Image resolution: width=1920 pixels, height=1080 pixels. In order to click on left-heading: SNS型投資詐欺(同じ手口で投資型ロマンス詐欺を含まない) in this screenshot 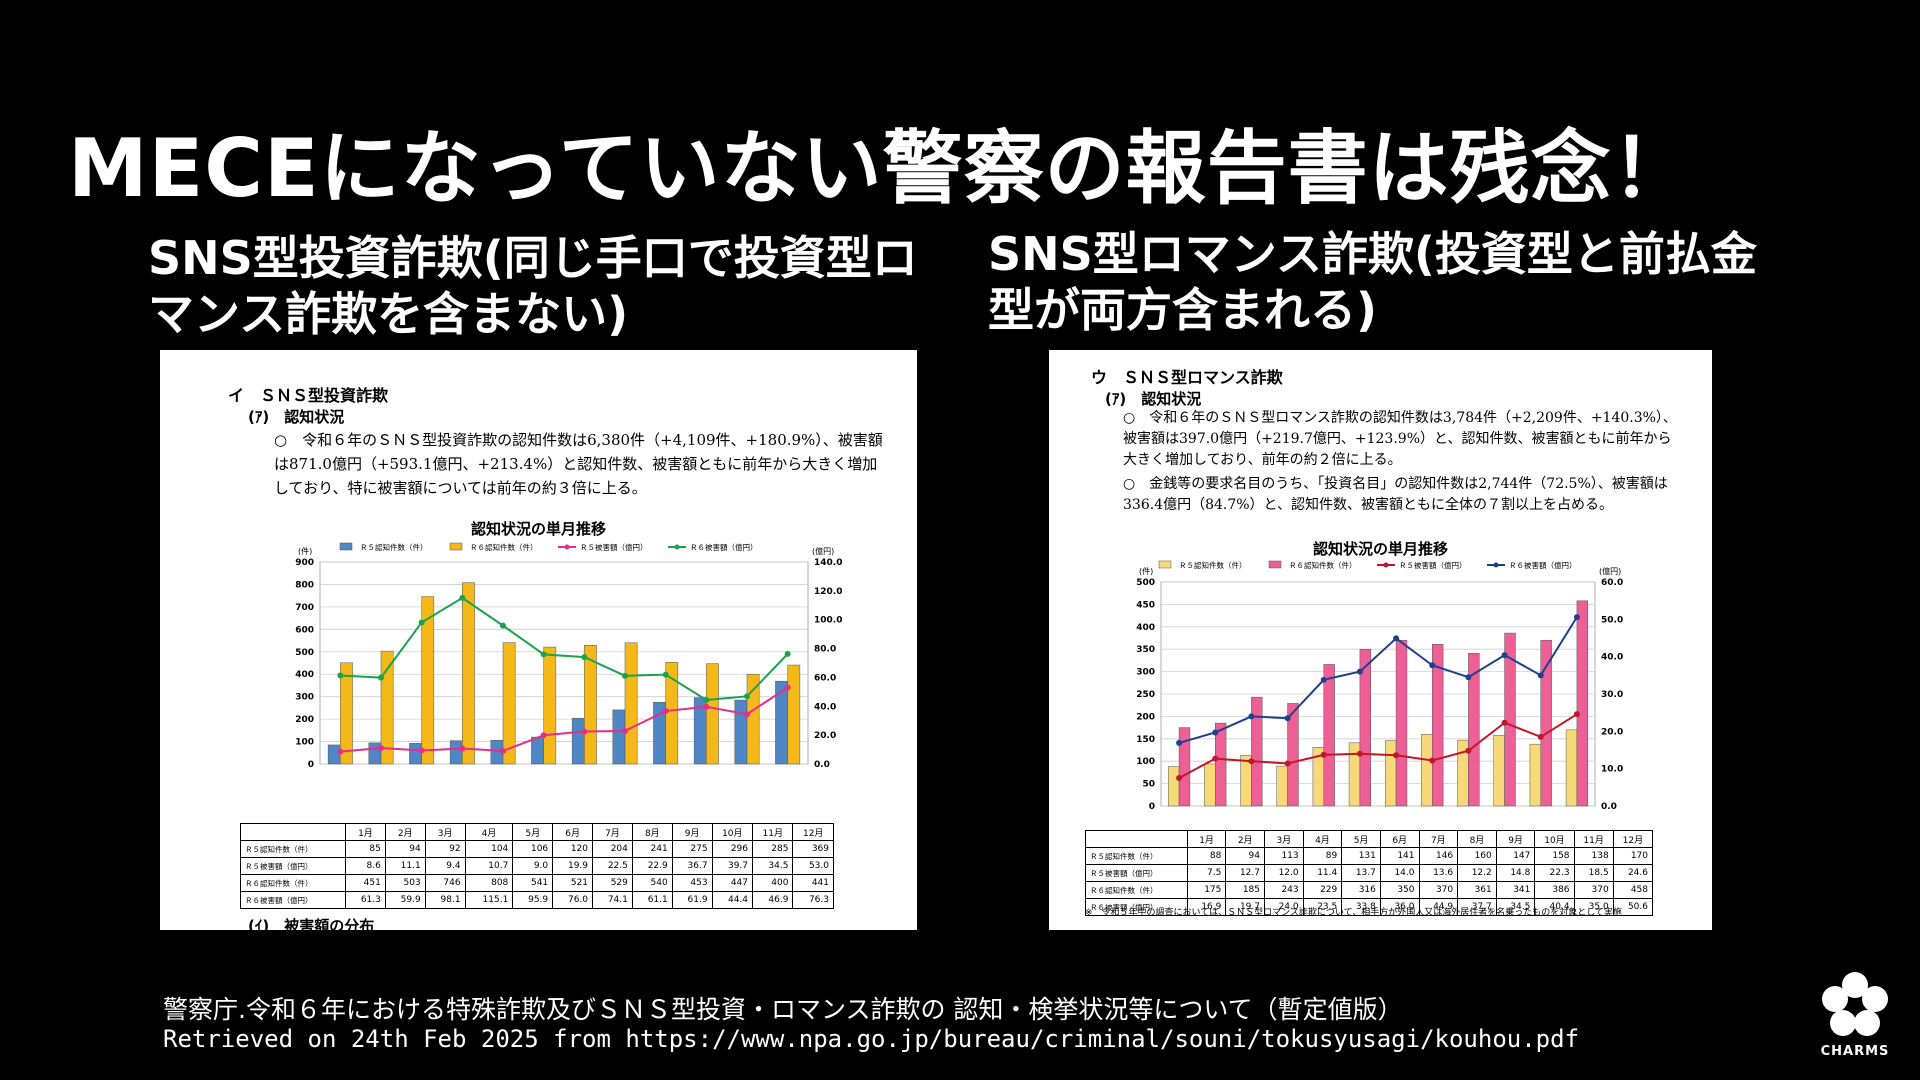, I will do `click(533, 286)`.